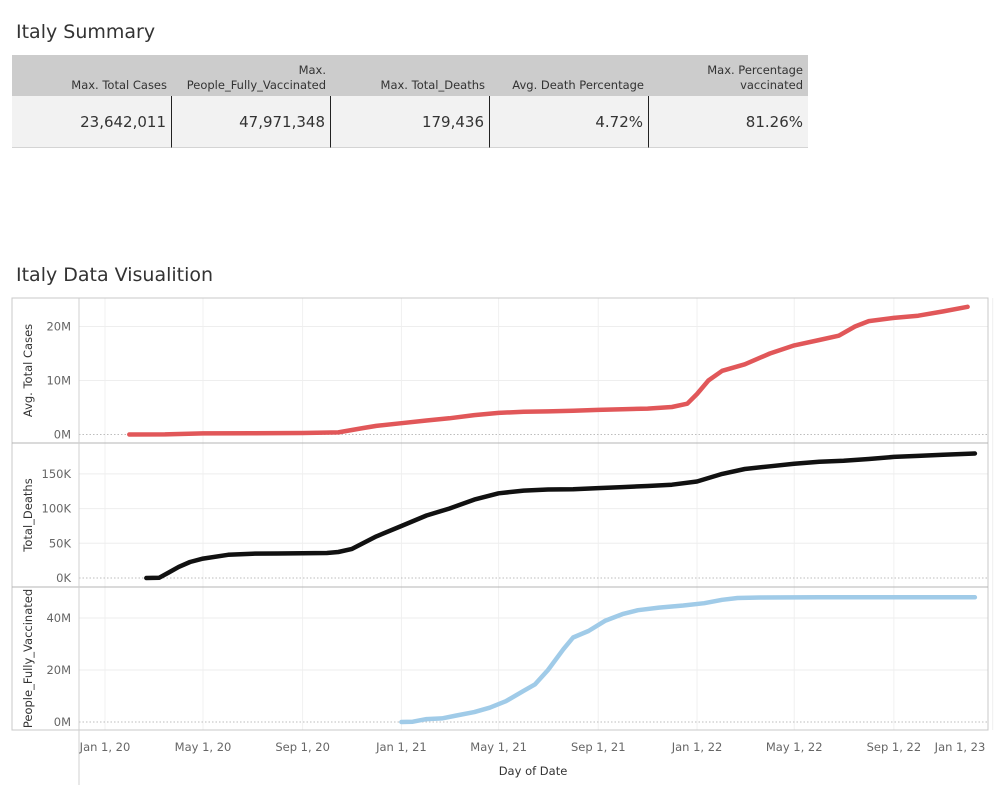 The width and height of the screenshot is (1000, 800). Describe the element at coordinates (302, 747) in the screenshot. I see `x-tick-label: Sep 1, 20` at that location.